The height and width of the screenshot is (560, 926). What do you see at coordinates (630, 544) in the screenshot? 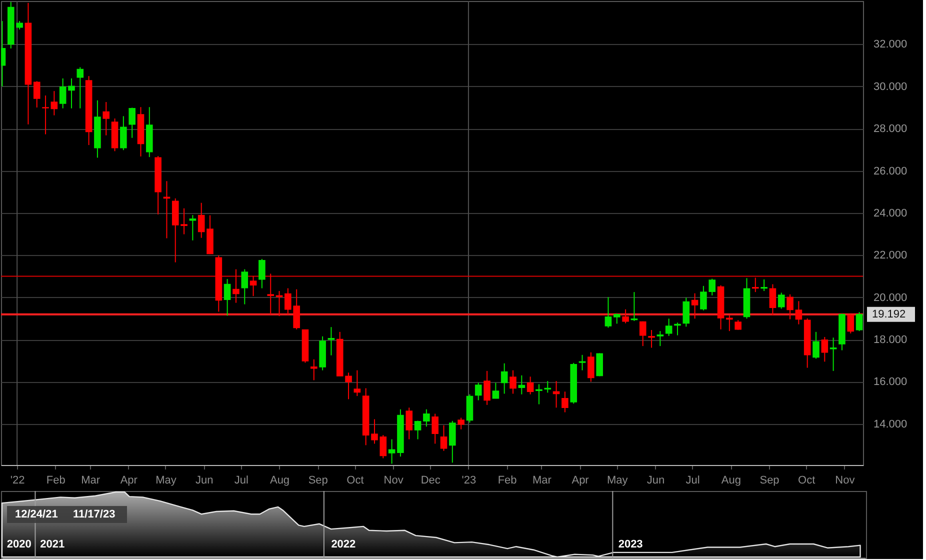
I see `x-tick-label: 2023` at bounding box center [630, 544].